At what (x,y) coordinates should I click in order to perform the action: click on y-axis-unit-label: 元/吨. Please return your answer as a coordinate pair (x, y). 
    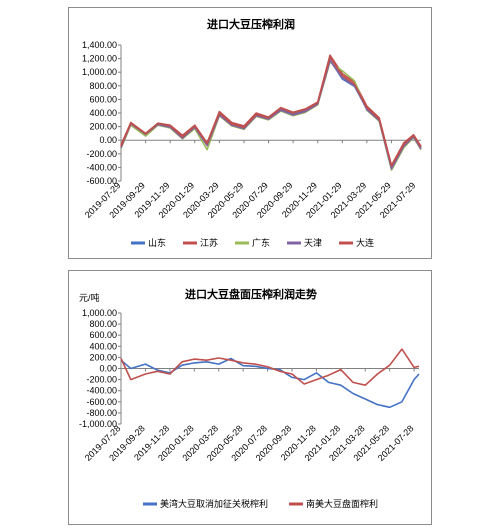
    Looking at the image, I should click on (89, 297).